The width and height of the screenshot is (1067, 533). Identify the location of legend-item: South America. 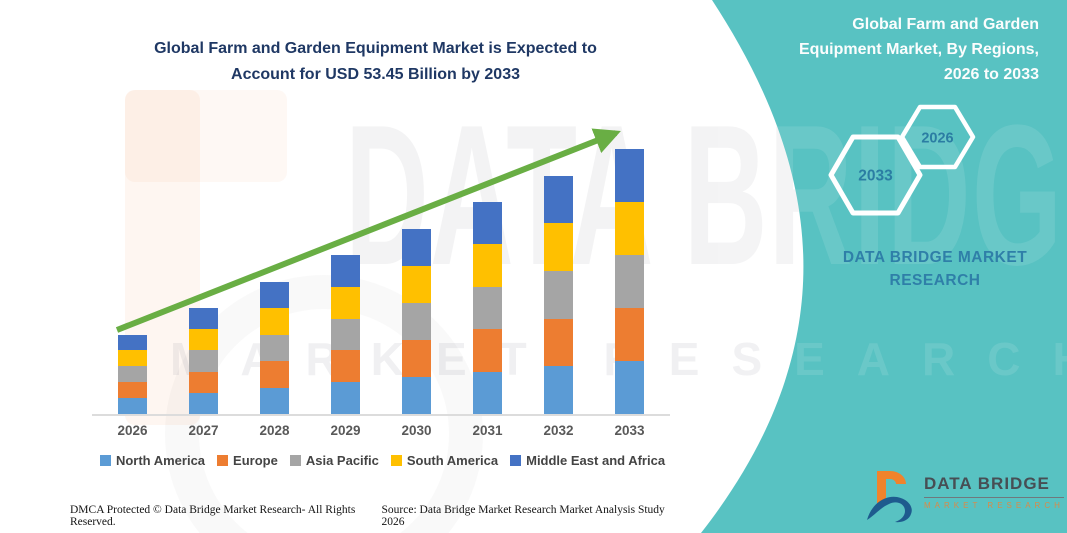
(444, 460).